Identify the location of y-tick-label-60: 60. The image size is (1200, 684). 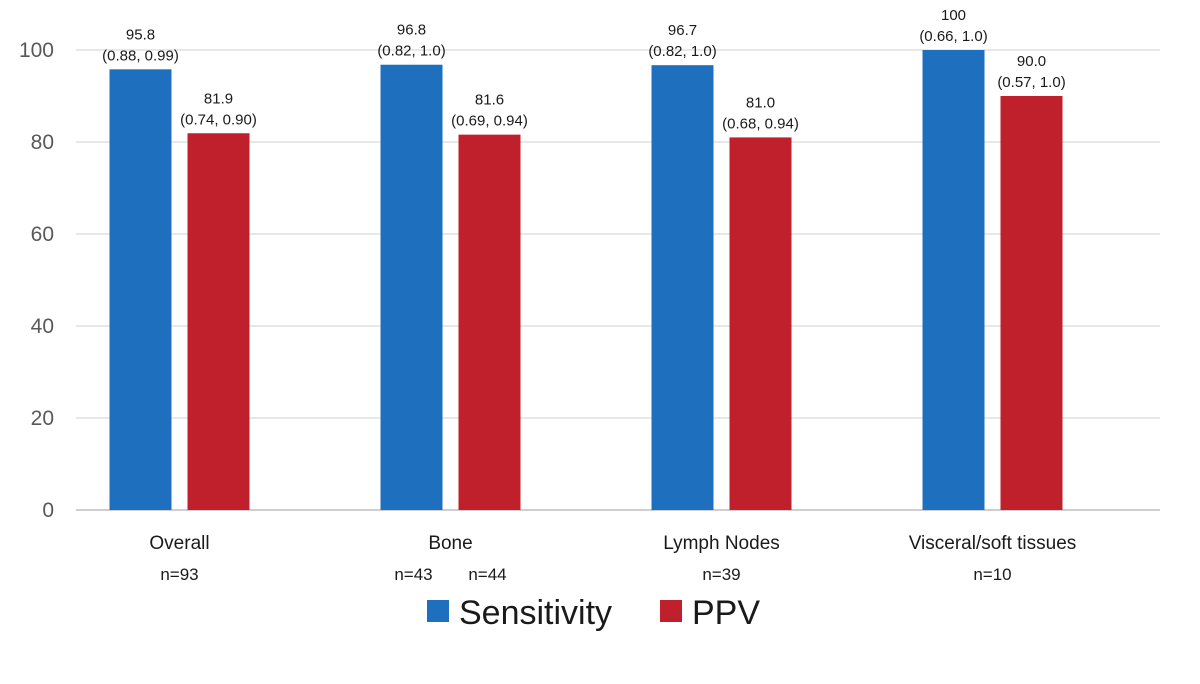
(42, 234).